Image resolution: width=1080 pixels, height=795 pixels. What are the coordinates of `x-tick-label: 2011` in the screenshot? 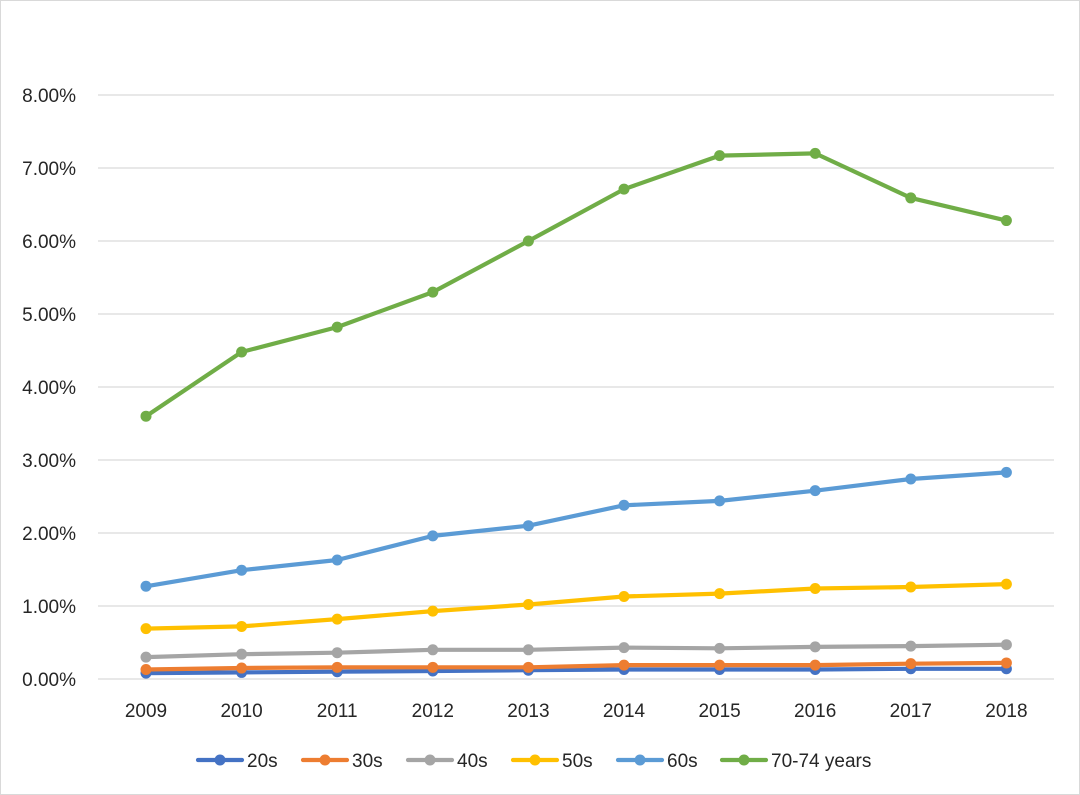 It's located at (337, 711).